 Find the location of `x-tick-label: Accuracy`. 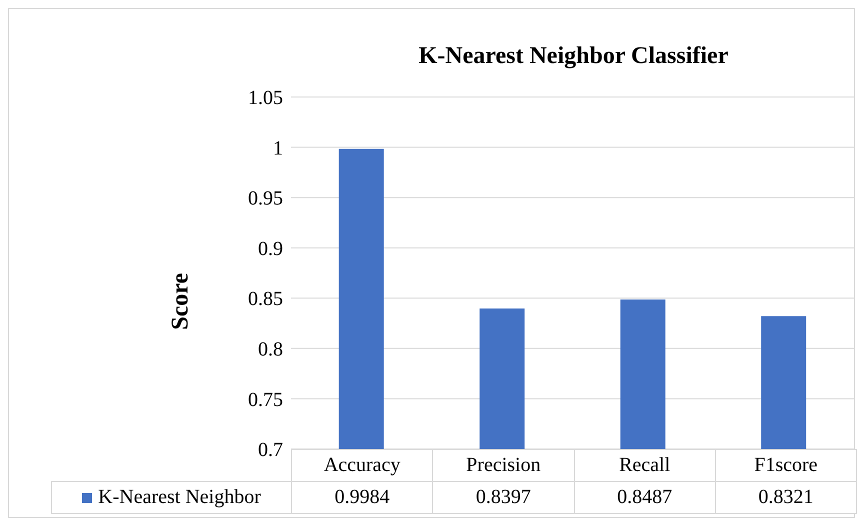

x-tick-label: Accuracy is located at coordinates (362, 465).